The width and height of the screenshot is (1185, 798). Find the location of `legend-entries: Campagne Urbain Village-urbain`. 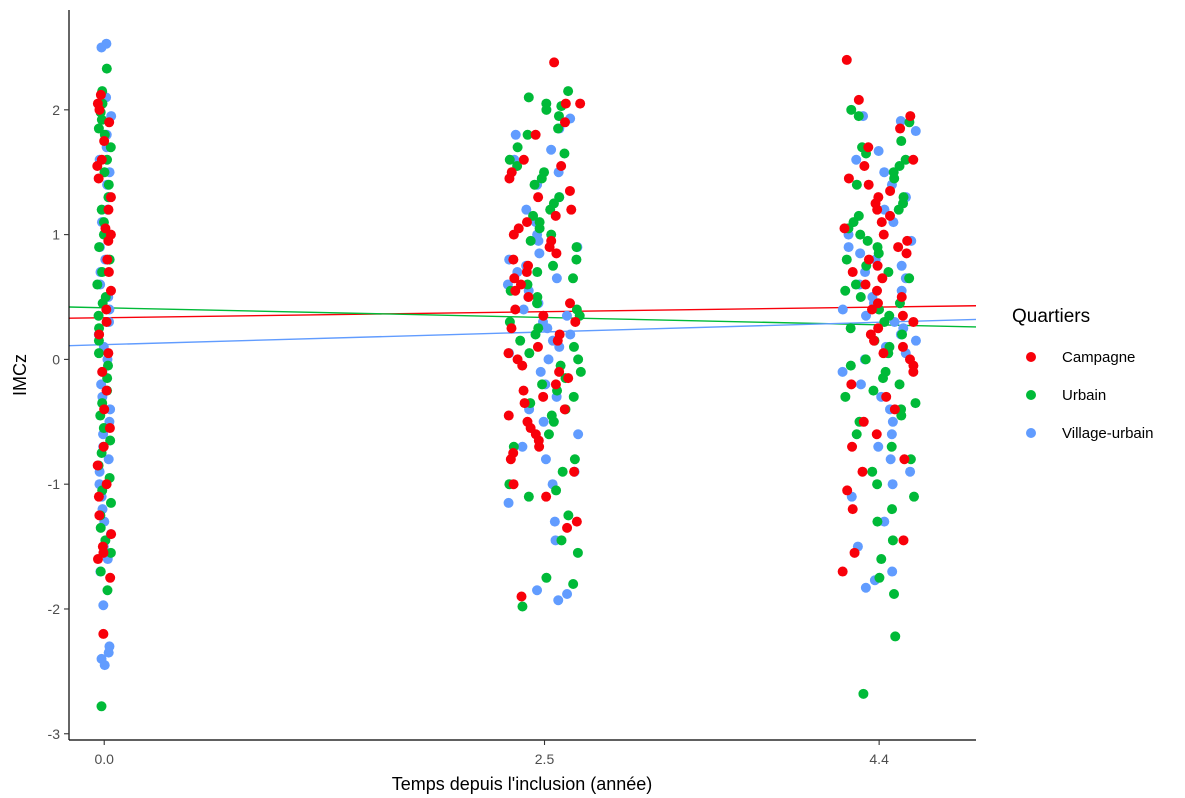

legend-entries: Campagne Urbain Village-urbain is located at coordinates (1089, 395).